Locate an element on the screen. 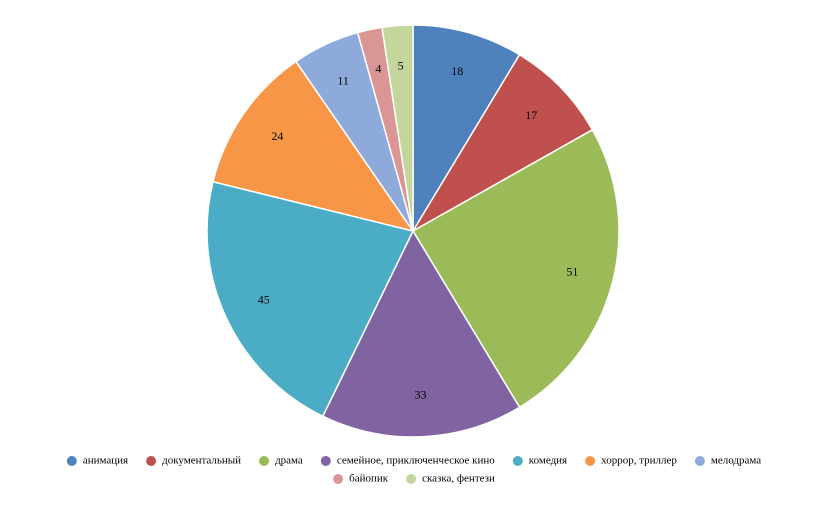  legend-label: байопик is located at coordinates (369, 479).